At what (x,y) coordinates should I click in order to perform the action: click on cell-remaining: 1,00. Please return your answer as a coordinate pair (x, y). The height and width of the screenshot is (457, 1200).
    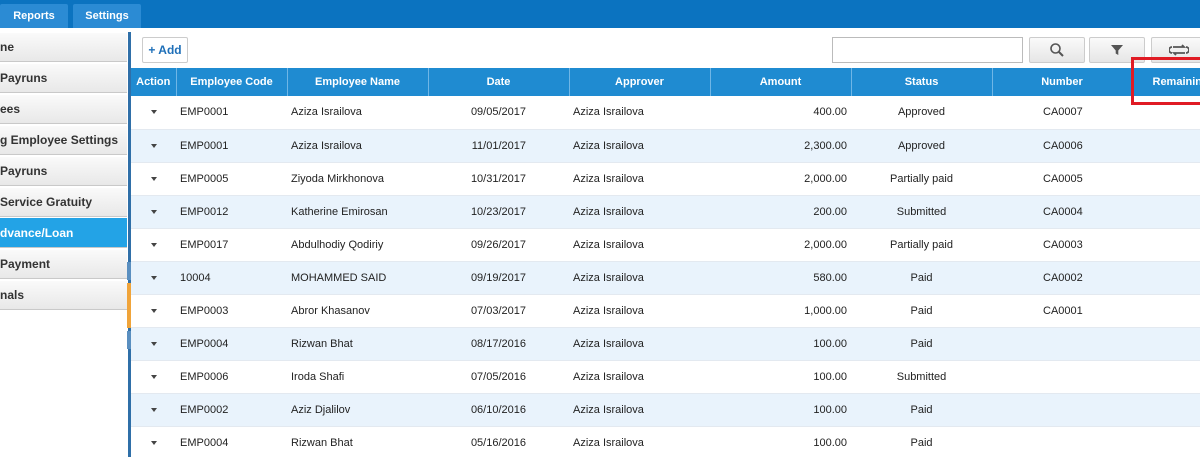
    Looking at the image, I should click on (1166, 245).